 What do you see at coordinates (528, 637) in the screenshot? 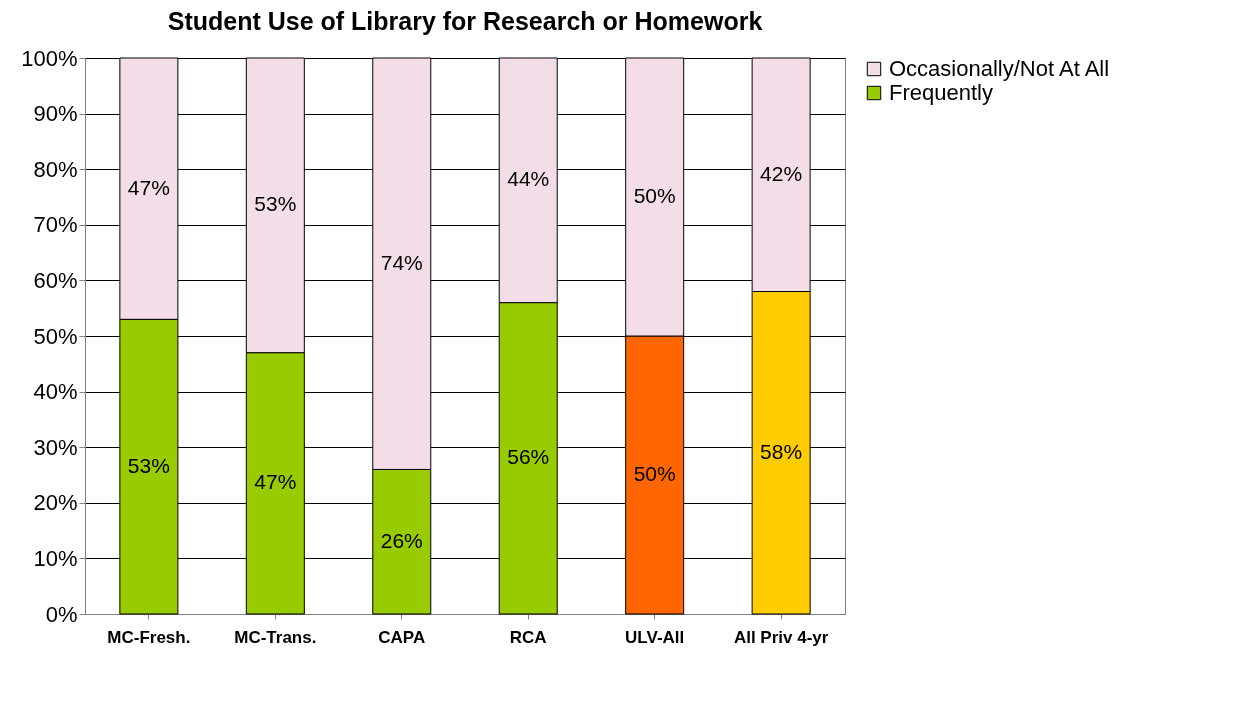
I see `x-tick-label: RCA` at bounding box center [528, 637].